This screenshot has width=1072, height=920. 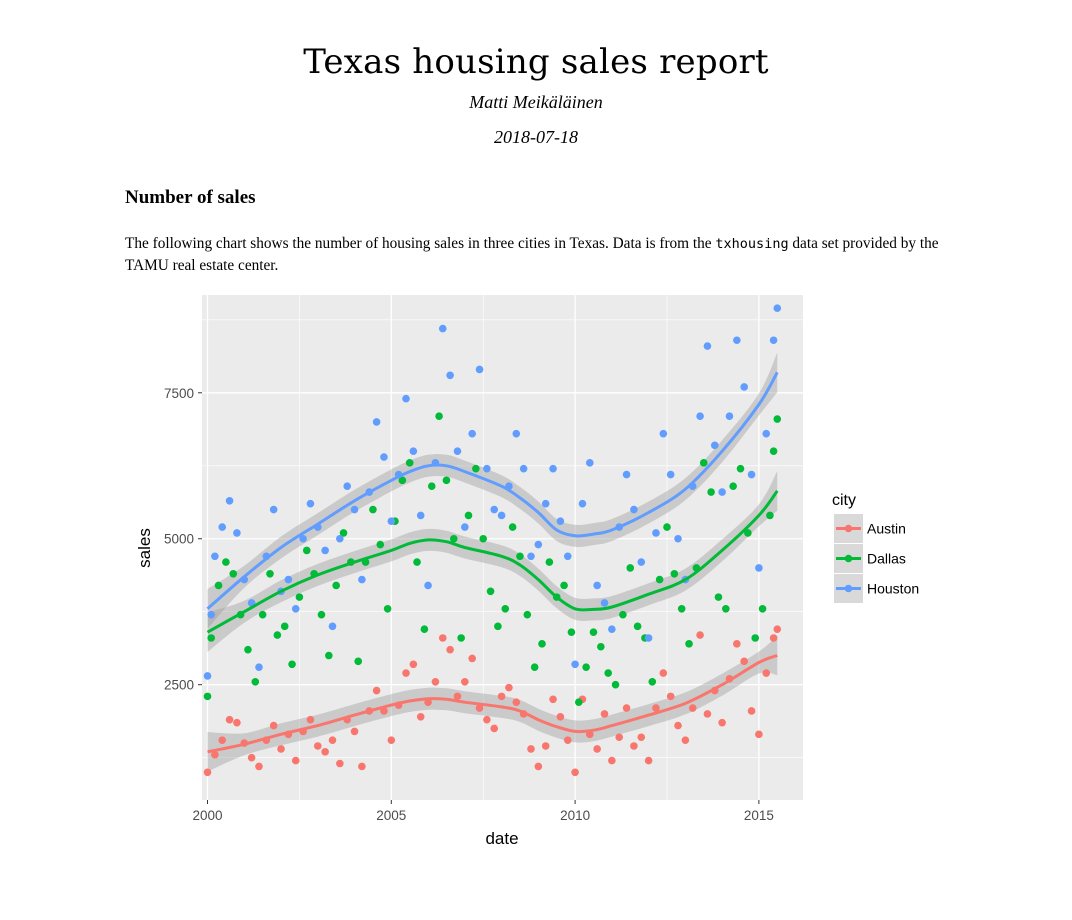 What do you see at coordinates (536, 102) in the screenshot?
I see `report-author: Matti Meikäläinen` at bounding box center [536, 102].